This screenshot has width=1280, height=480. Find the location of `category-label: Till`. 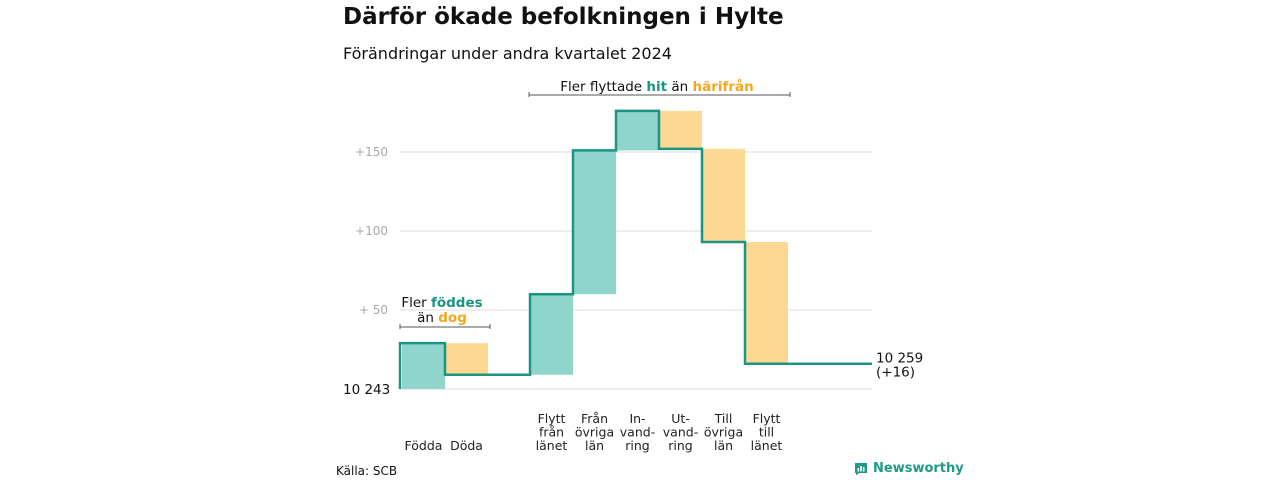

category-label: Till is located at coordinates (723, 418).